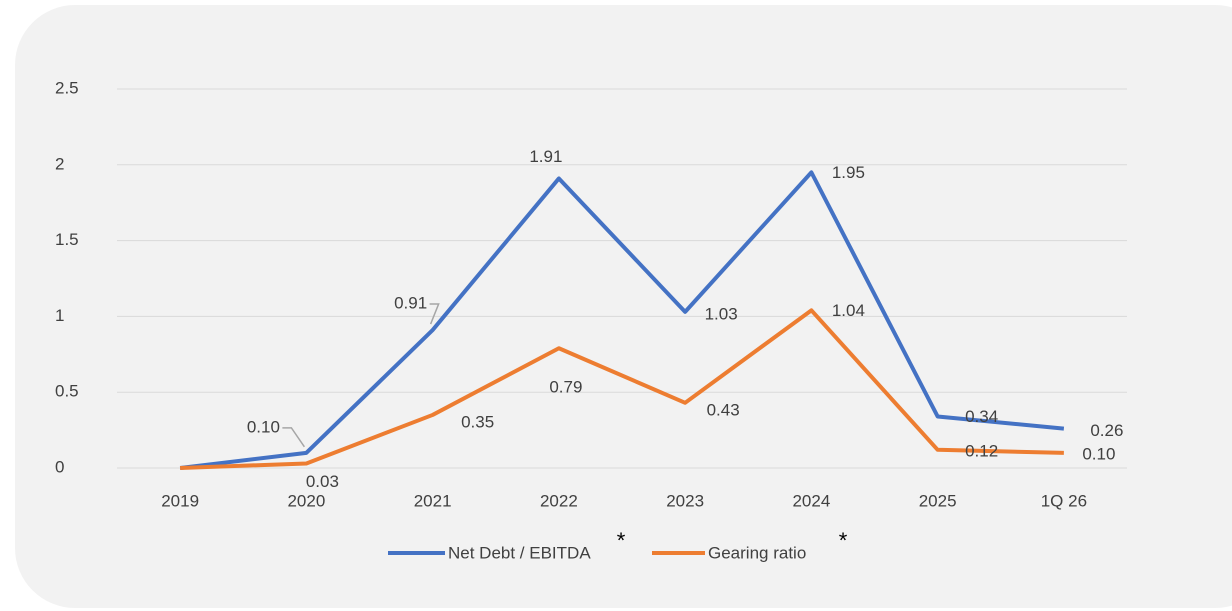 The height and width of the screenshot is (611, 1232). What do you see at coordinates (723, 409) in the screenshot?
I see `data-label: 0.43` at bounding box center [723, 409].